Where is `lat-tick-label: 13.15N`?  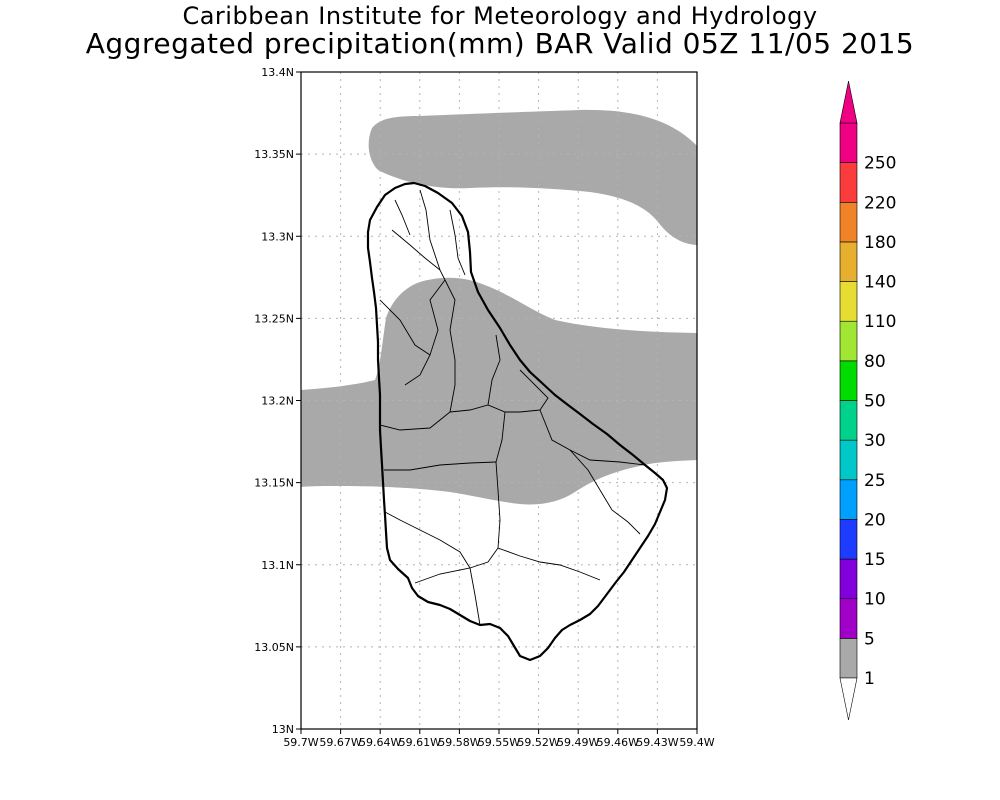 lat-tick-label: 13.15N is located at coordinates (274, 483).